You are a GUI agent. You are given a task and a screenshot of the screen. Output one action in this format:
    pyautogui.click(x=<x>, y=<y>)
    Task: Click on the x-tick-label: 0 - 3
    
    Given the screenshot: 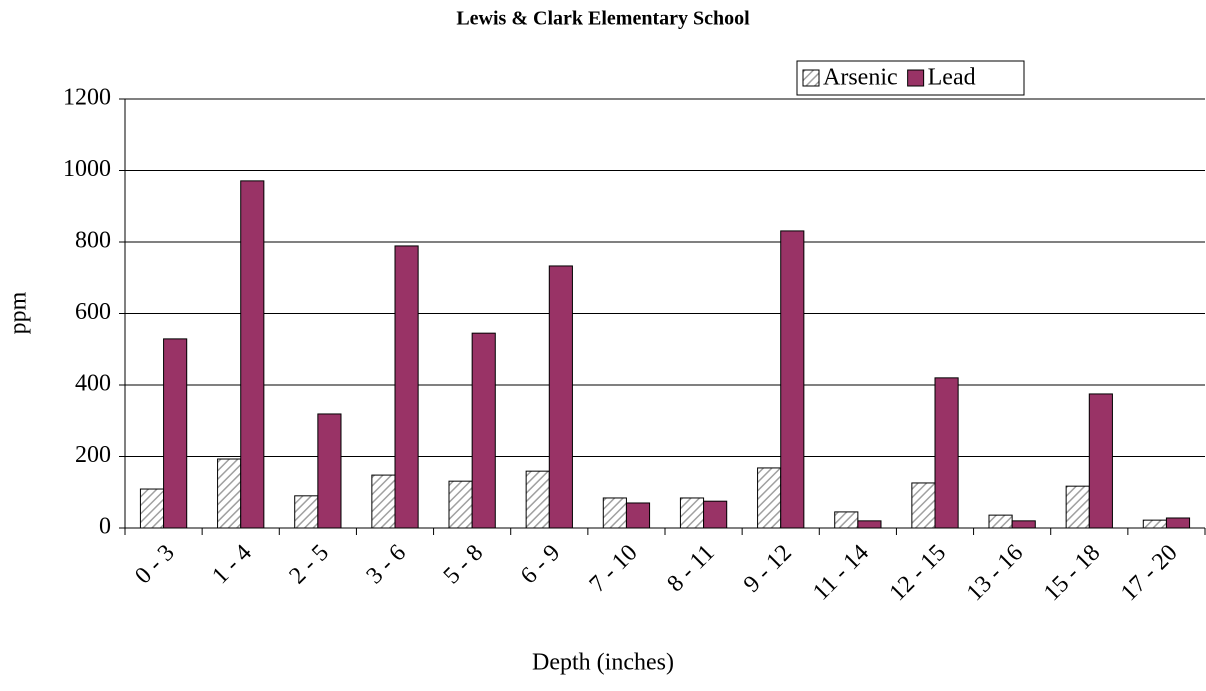 What is the action you would take?
    pyautogui.click(x=155, y=565)
    